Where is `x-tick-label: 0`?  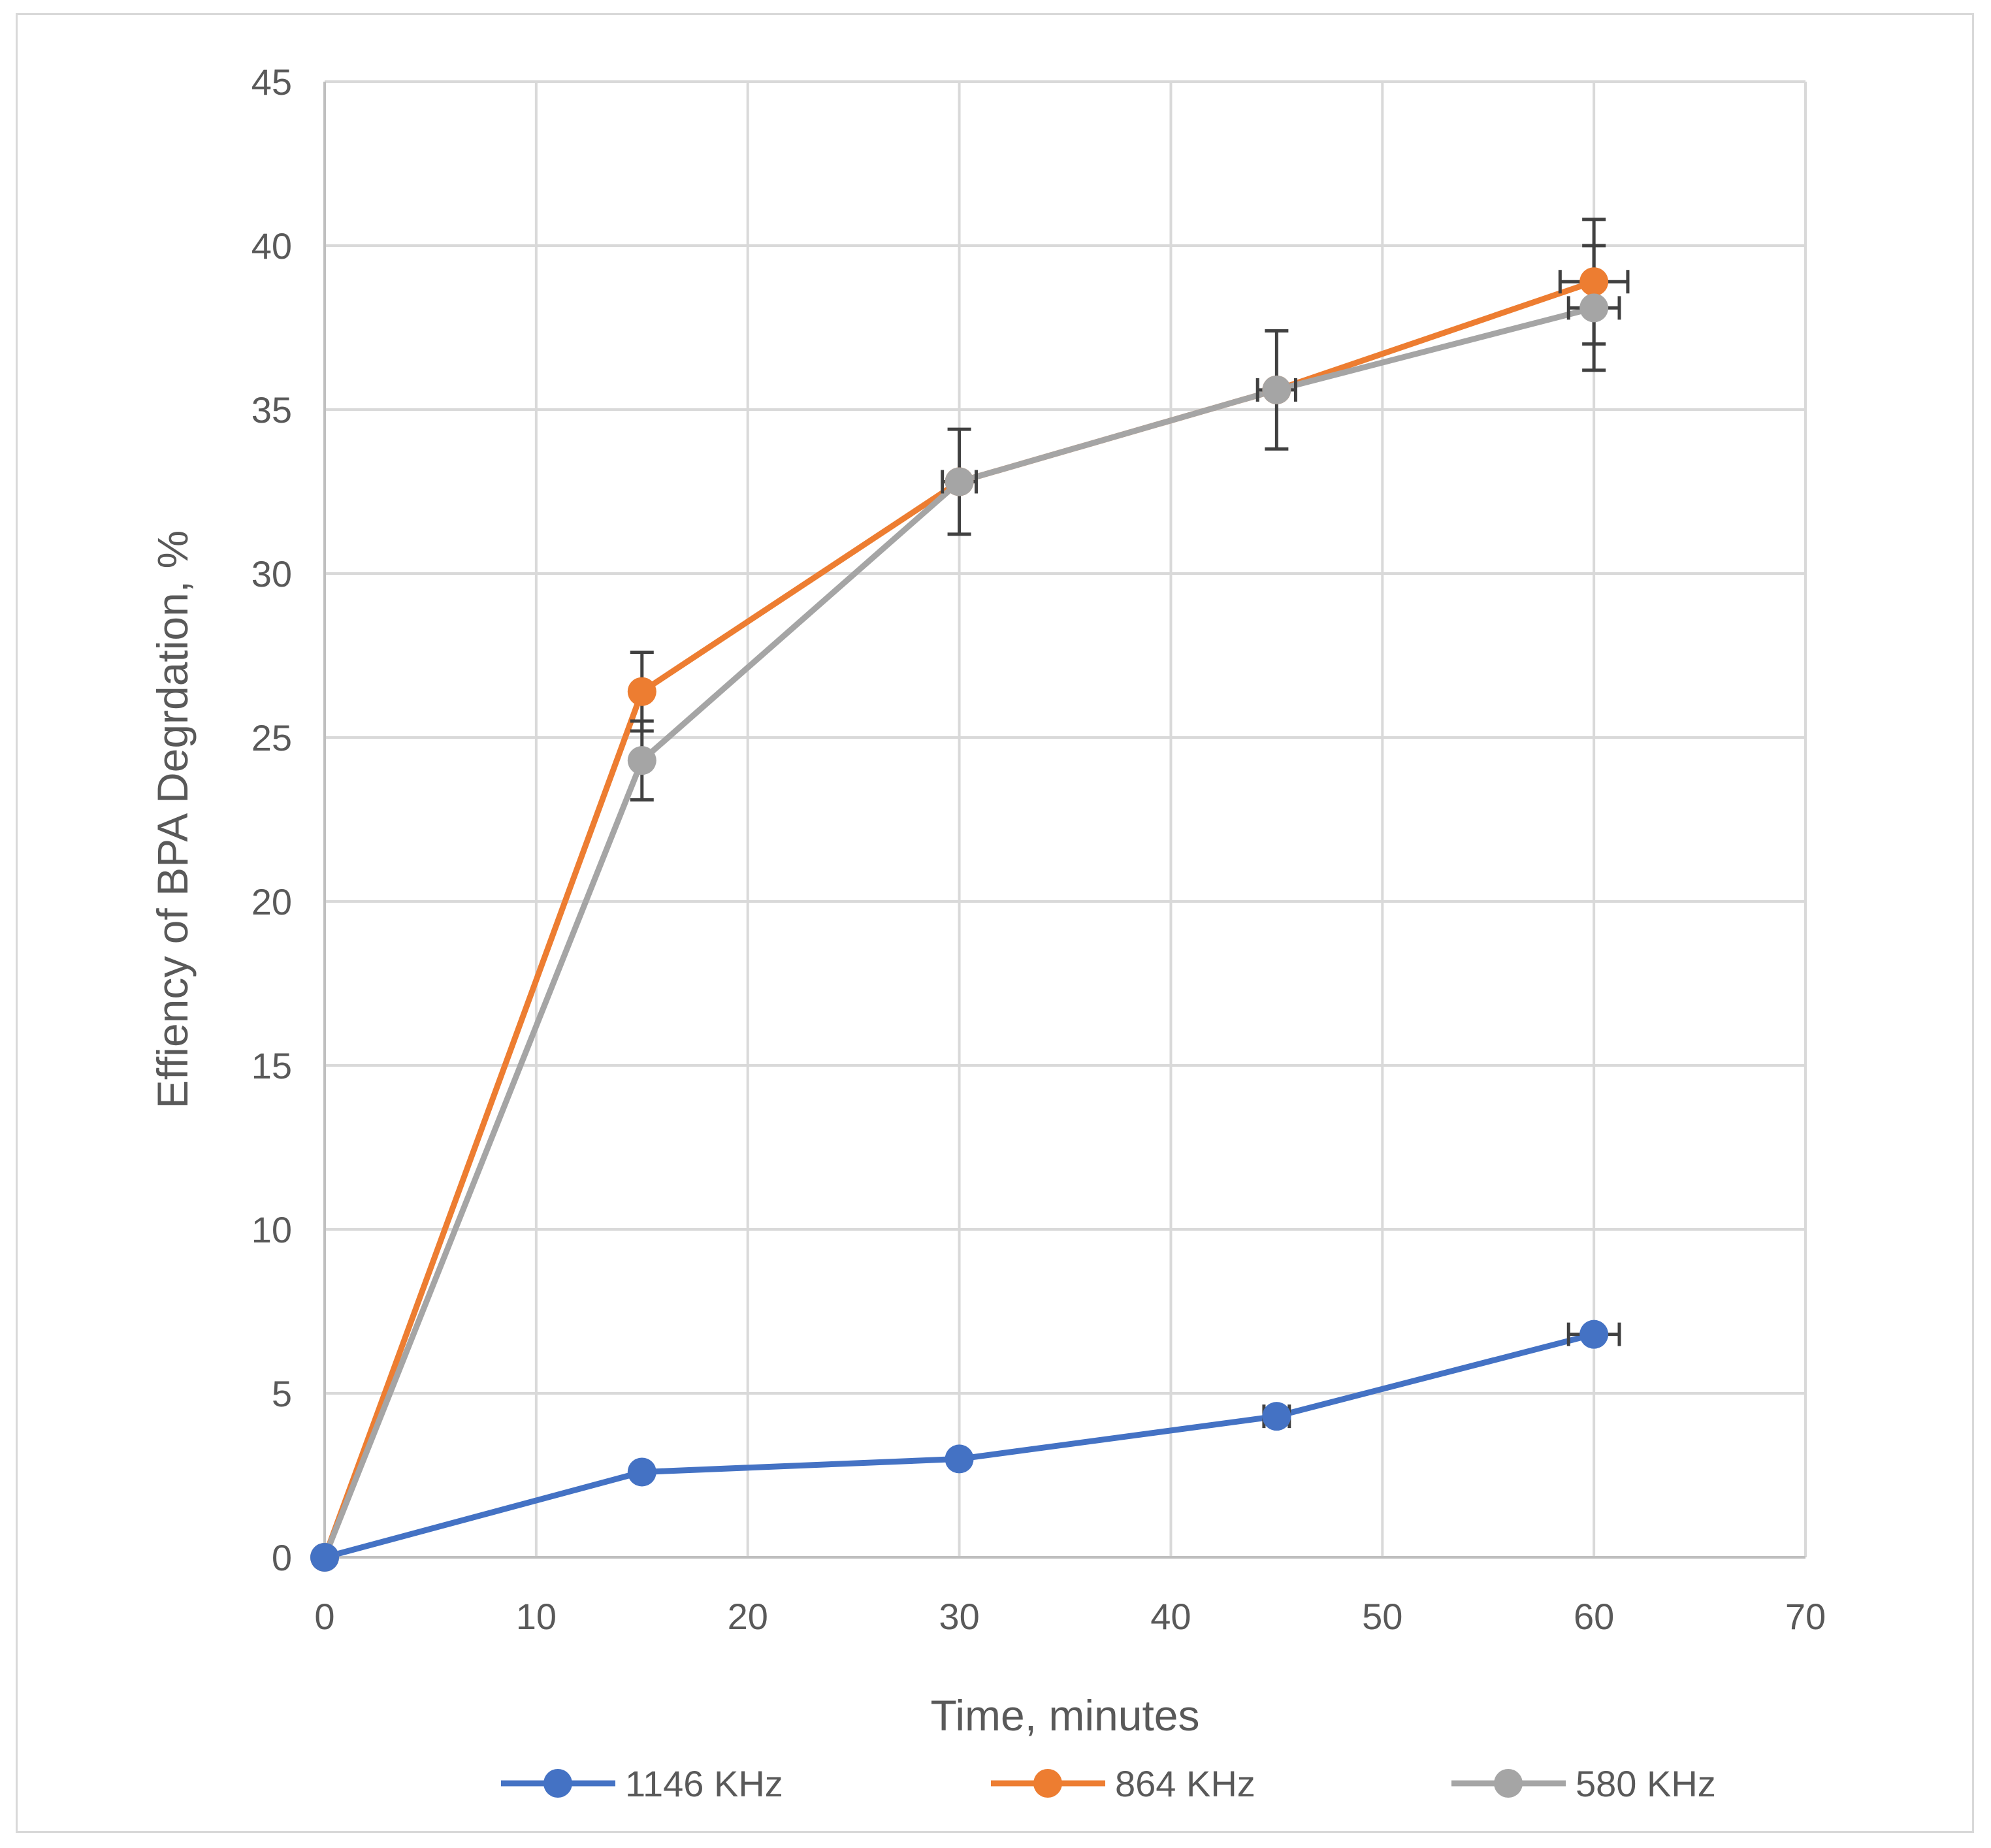 x-tick-label: 0 is located at coordinates (324, 1616).